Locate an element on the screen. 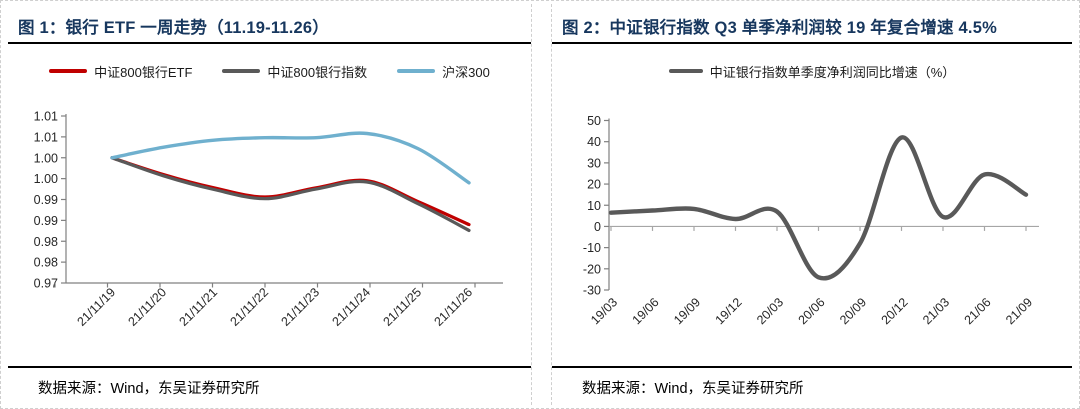  profit-growth-line-swatch is located at coordinates (685, 71).